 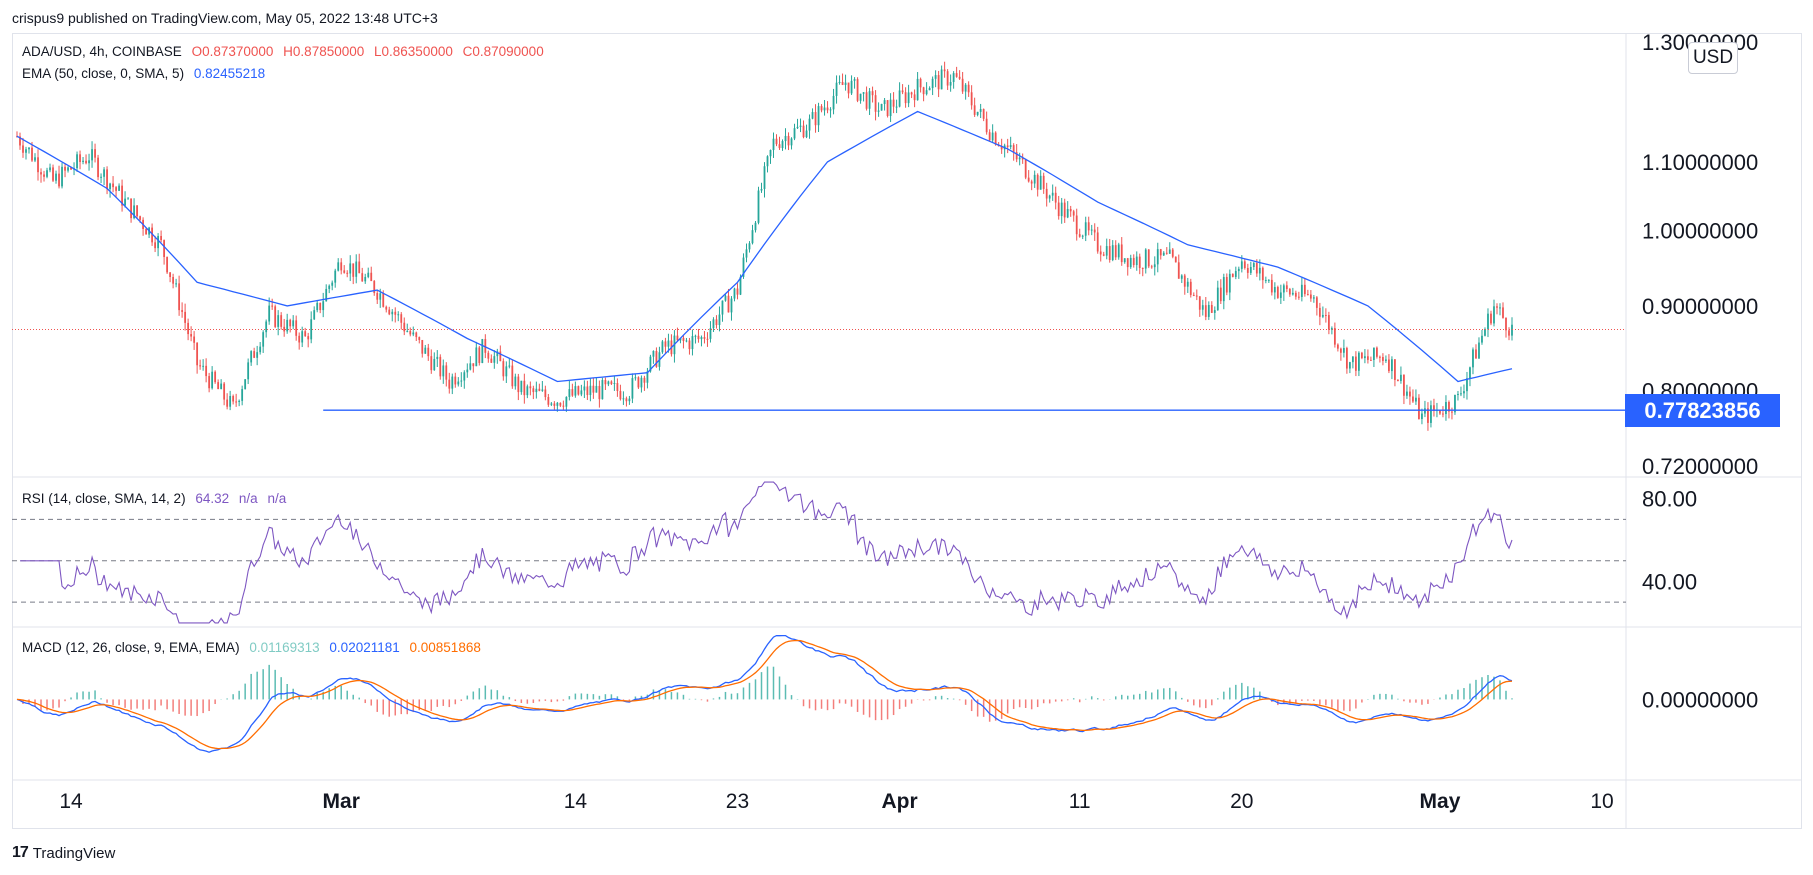 What do you see at coordinates (1702, 411) in the screenshot?
I see `horizontal-line-price-tag: 0.77823856` at bounding box center [1702, 411].